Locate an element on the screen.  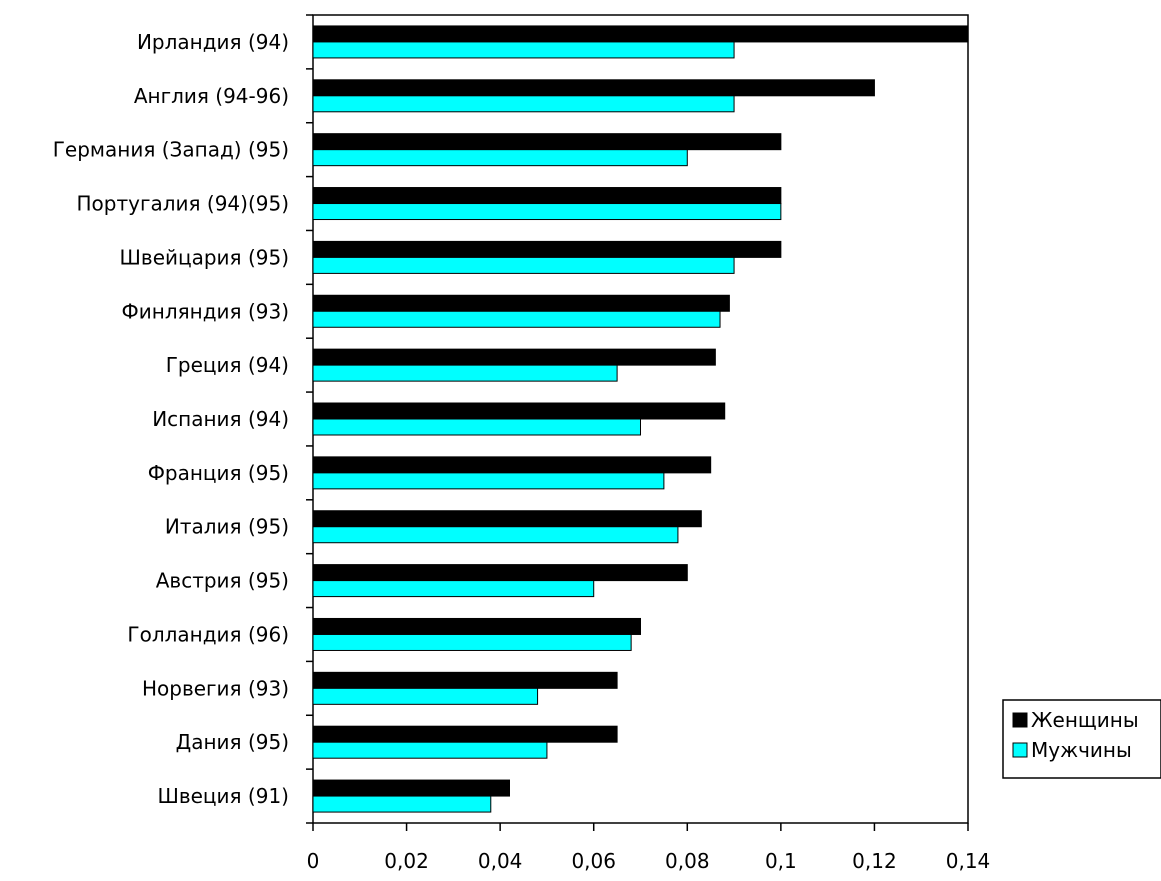
x-tick-label: 0 is located at coordinates (313, 861).